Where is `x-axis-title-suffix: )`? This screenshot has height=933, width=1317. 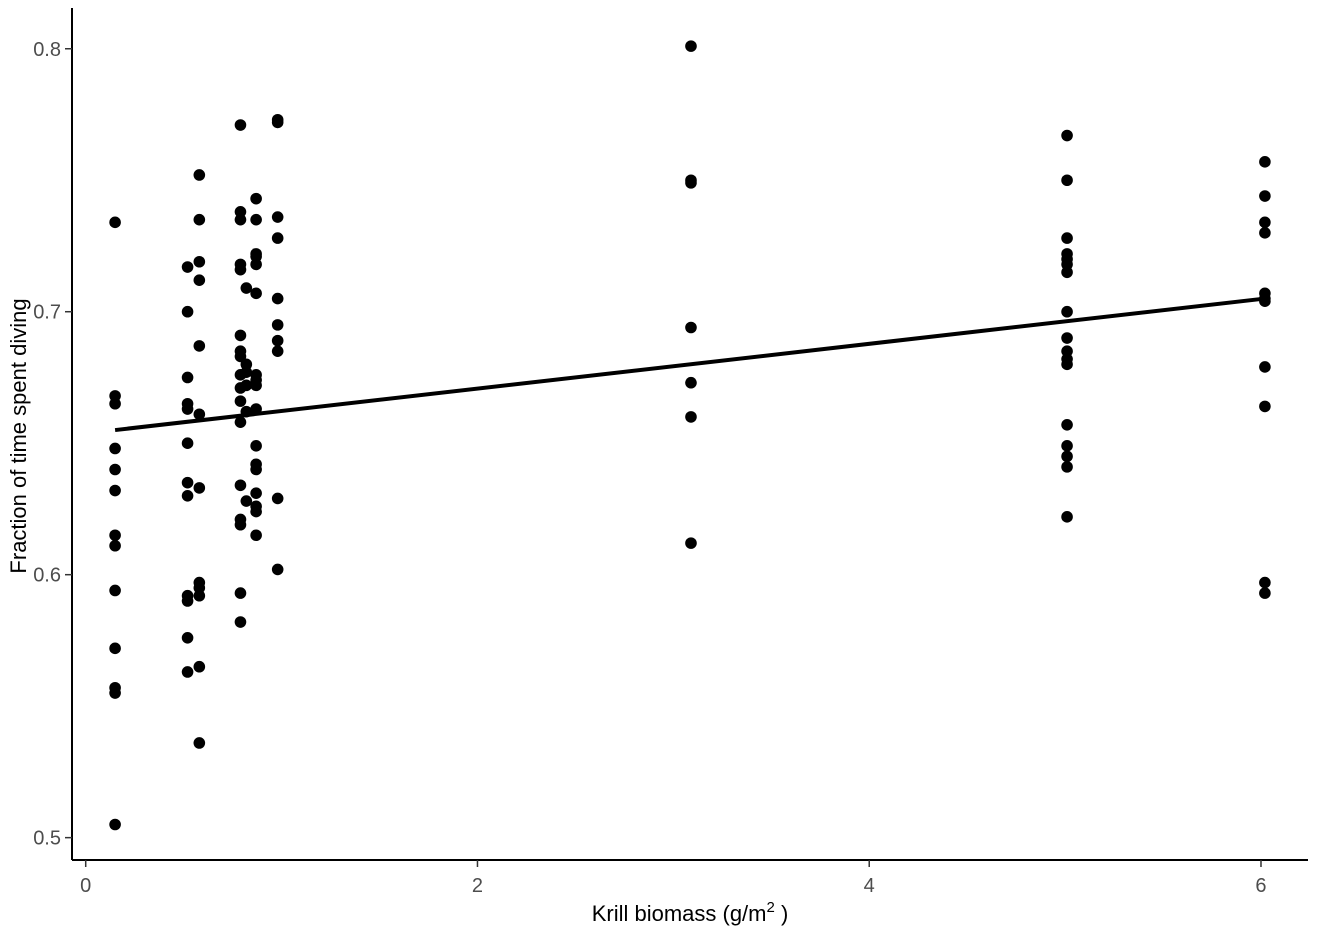 x-axis-title-suffix: ) is located at coordinates (781, 913).